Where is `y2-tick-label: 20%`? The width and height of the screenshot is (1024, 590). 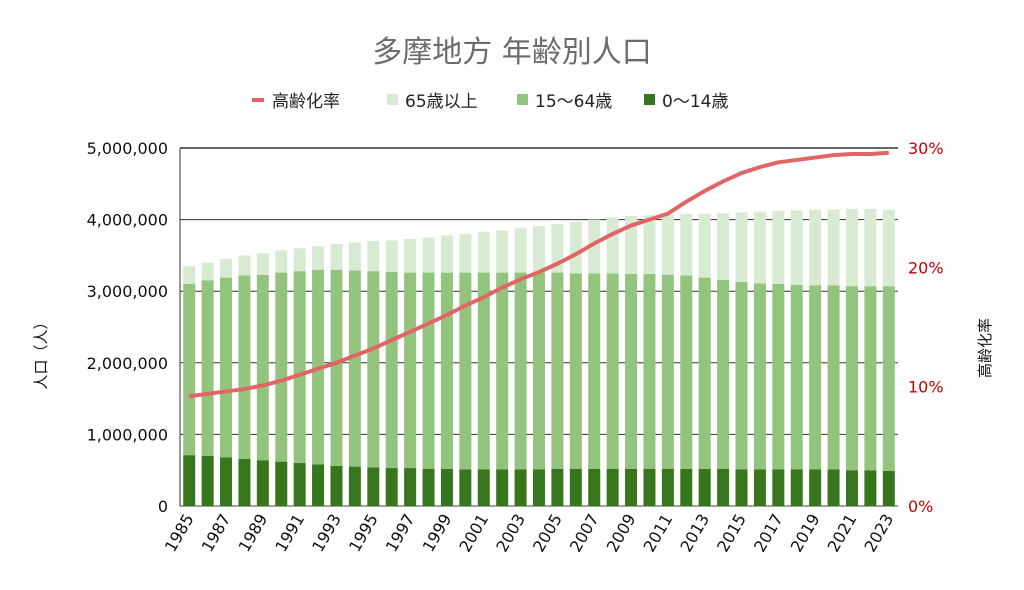 y2-tick-label: 20% is located at coordinates (926, 267).